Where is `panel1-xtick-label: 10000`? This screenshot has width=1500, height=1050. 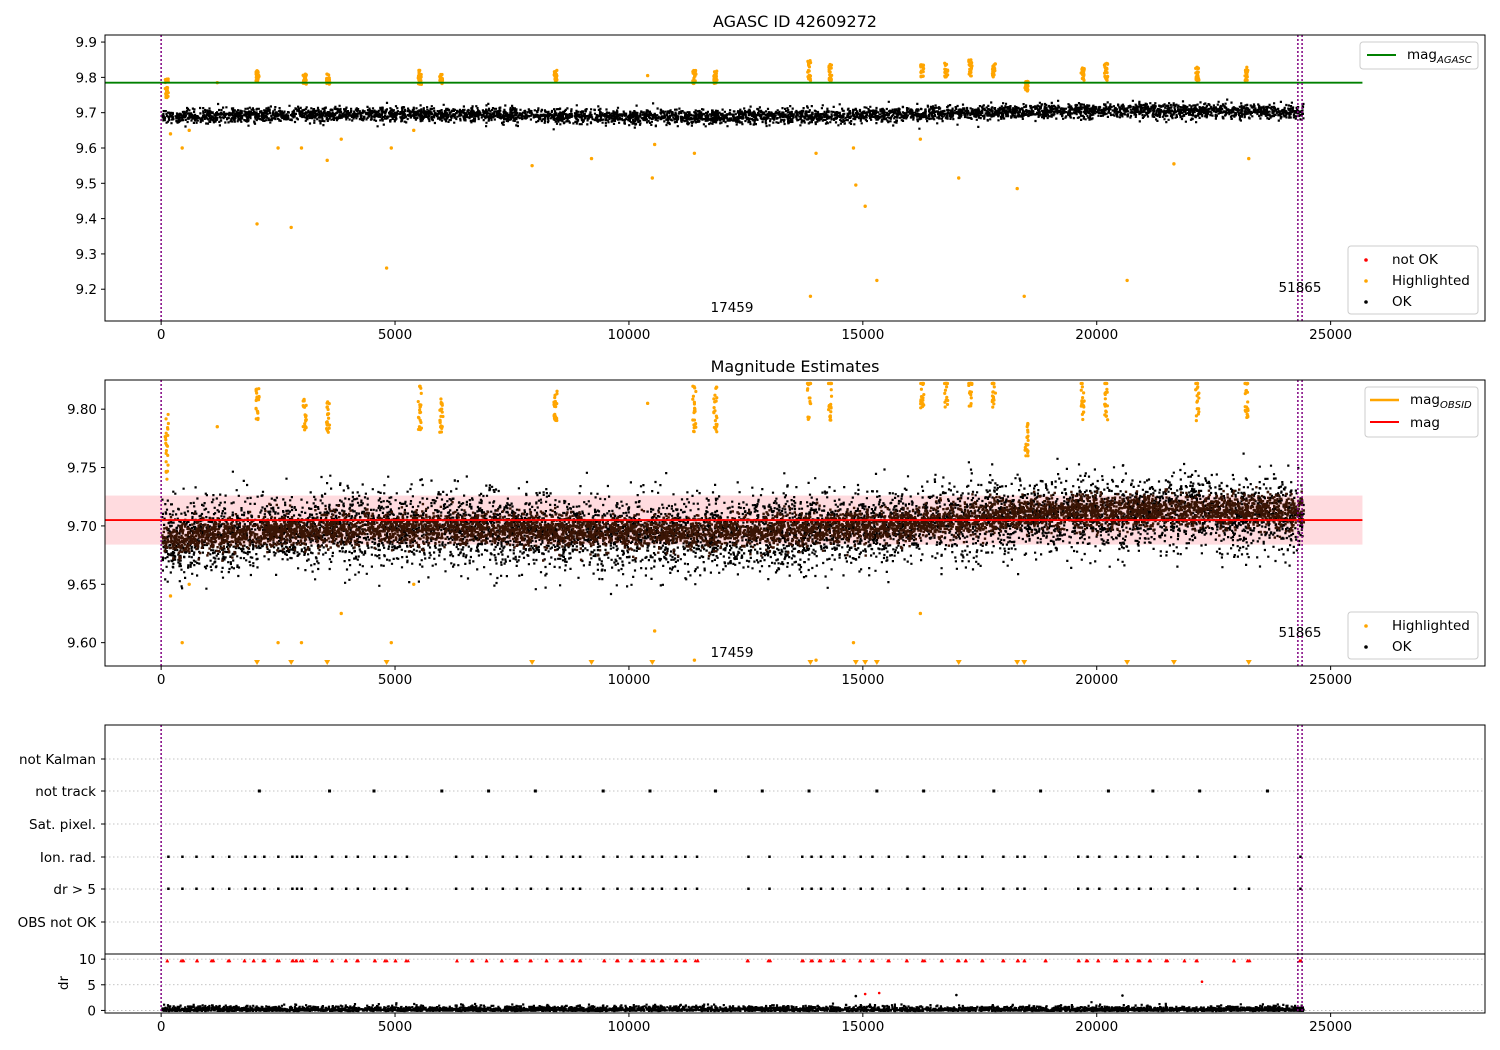 panel1-xtick-label: 10000 is located at coordinates (628, 335).